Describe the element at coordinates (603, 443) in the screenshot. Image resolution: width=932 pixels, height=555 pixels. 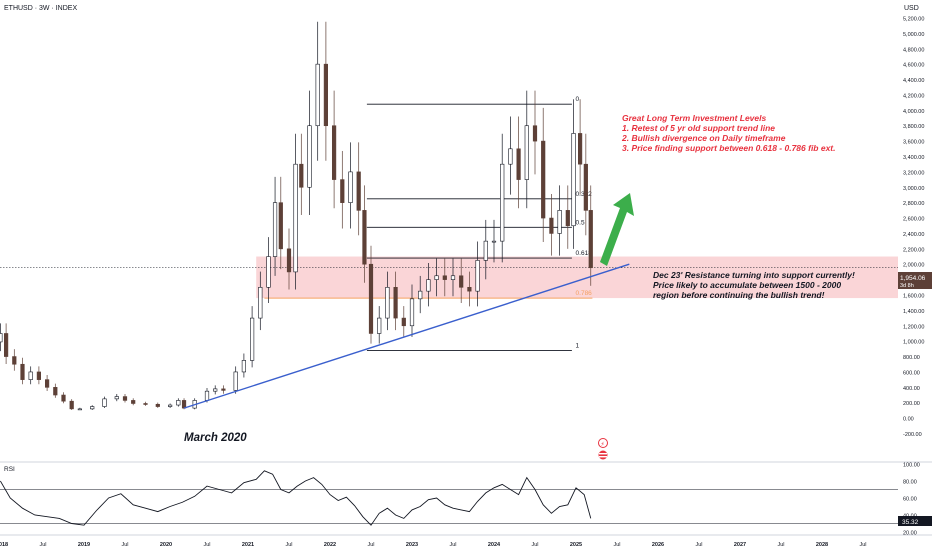
I see `lightning-event-icon` at that location.